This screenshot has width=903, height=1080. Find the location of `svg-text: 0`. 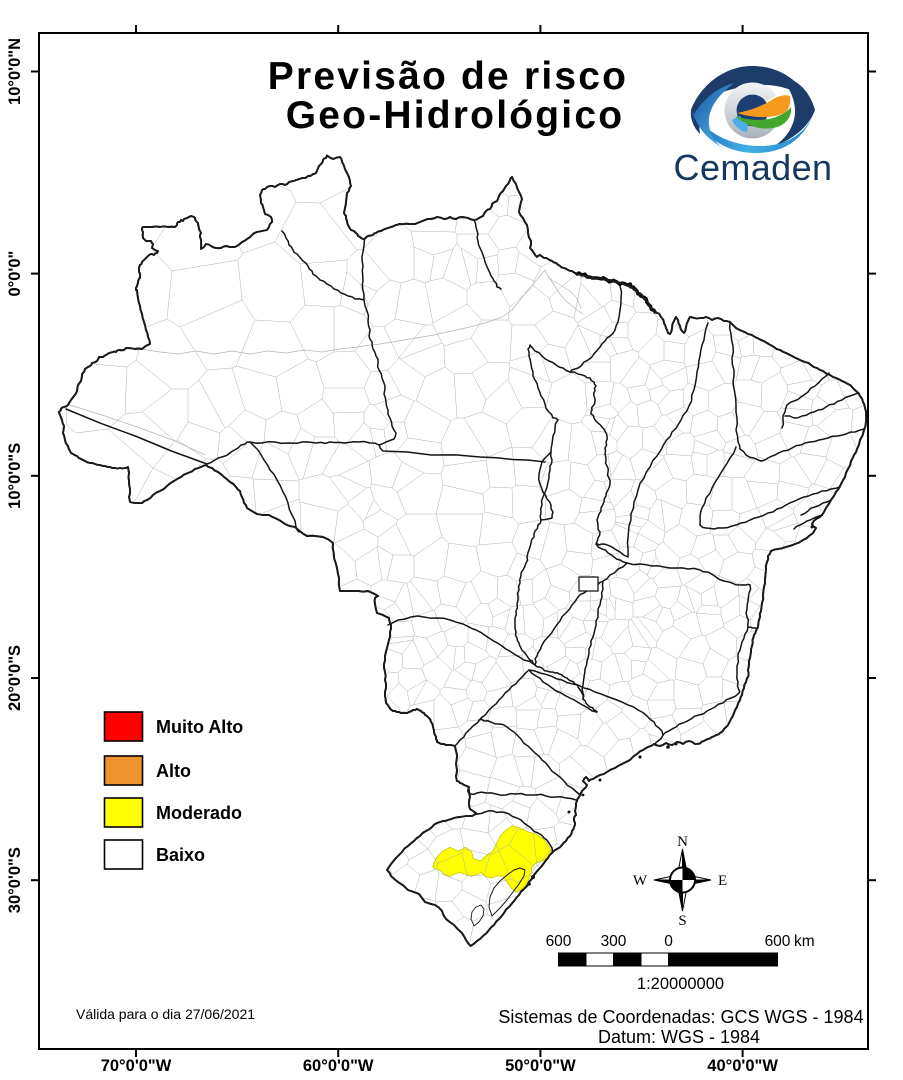

svg-text: 0 is located at coordinates (668, 941).